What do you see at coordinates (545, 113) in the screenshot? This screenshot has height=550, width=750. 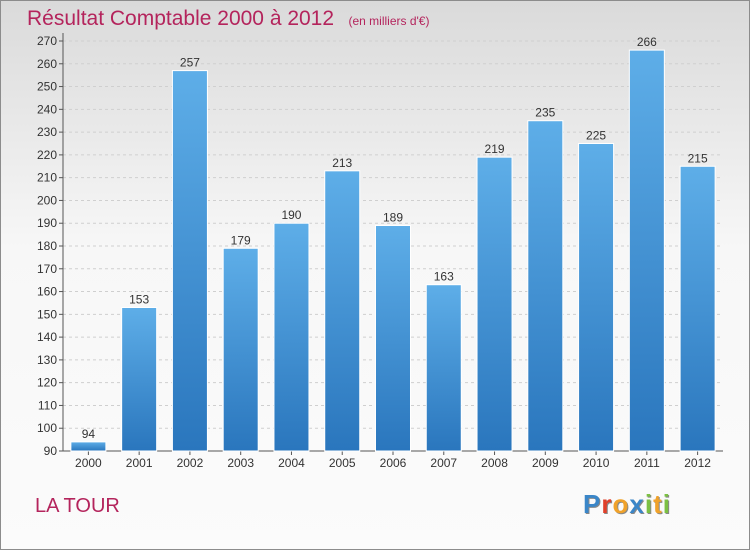 I see `bar-value-label: 235` at bounding box center [545, 113].